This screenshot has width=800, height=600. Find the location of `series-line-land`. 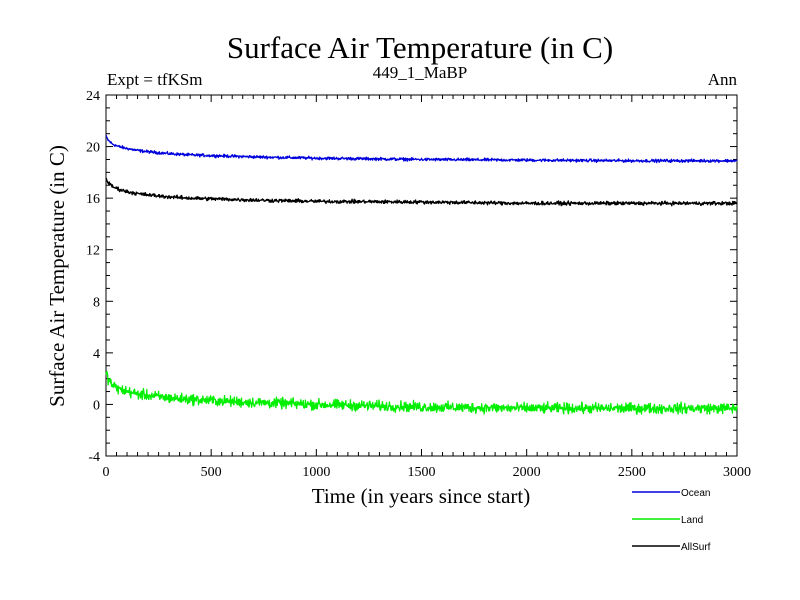

series-line-land is located at coordinates (421, 392).